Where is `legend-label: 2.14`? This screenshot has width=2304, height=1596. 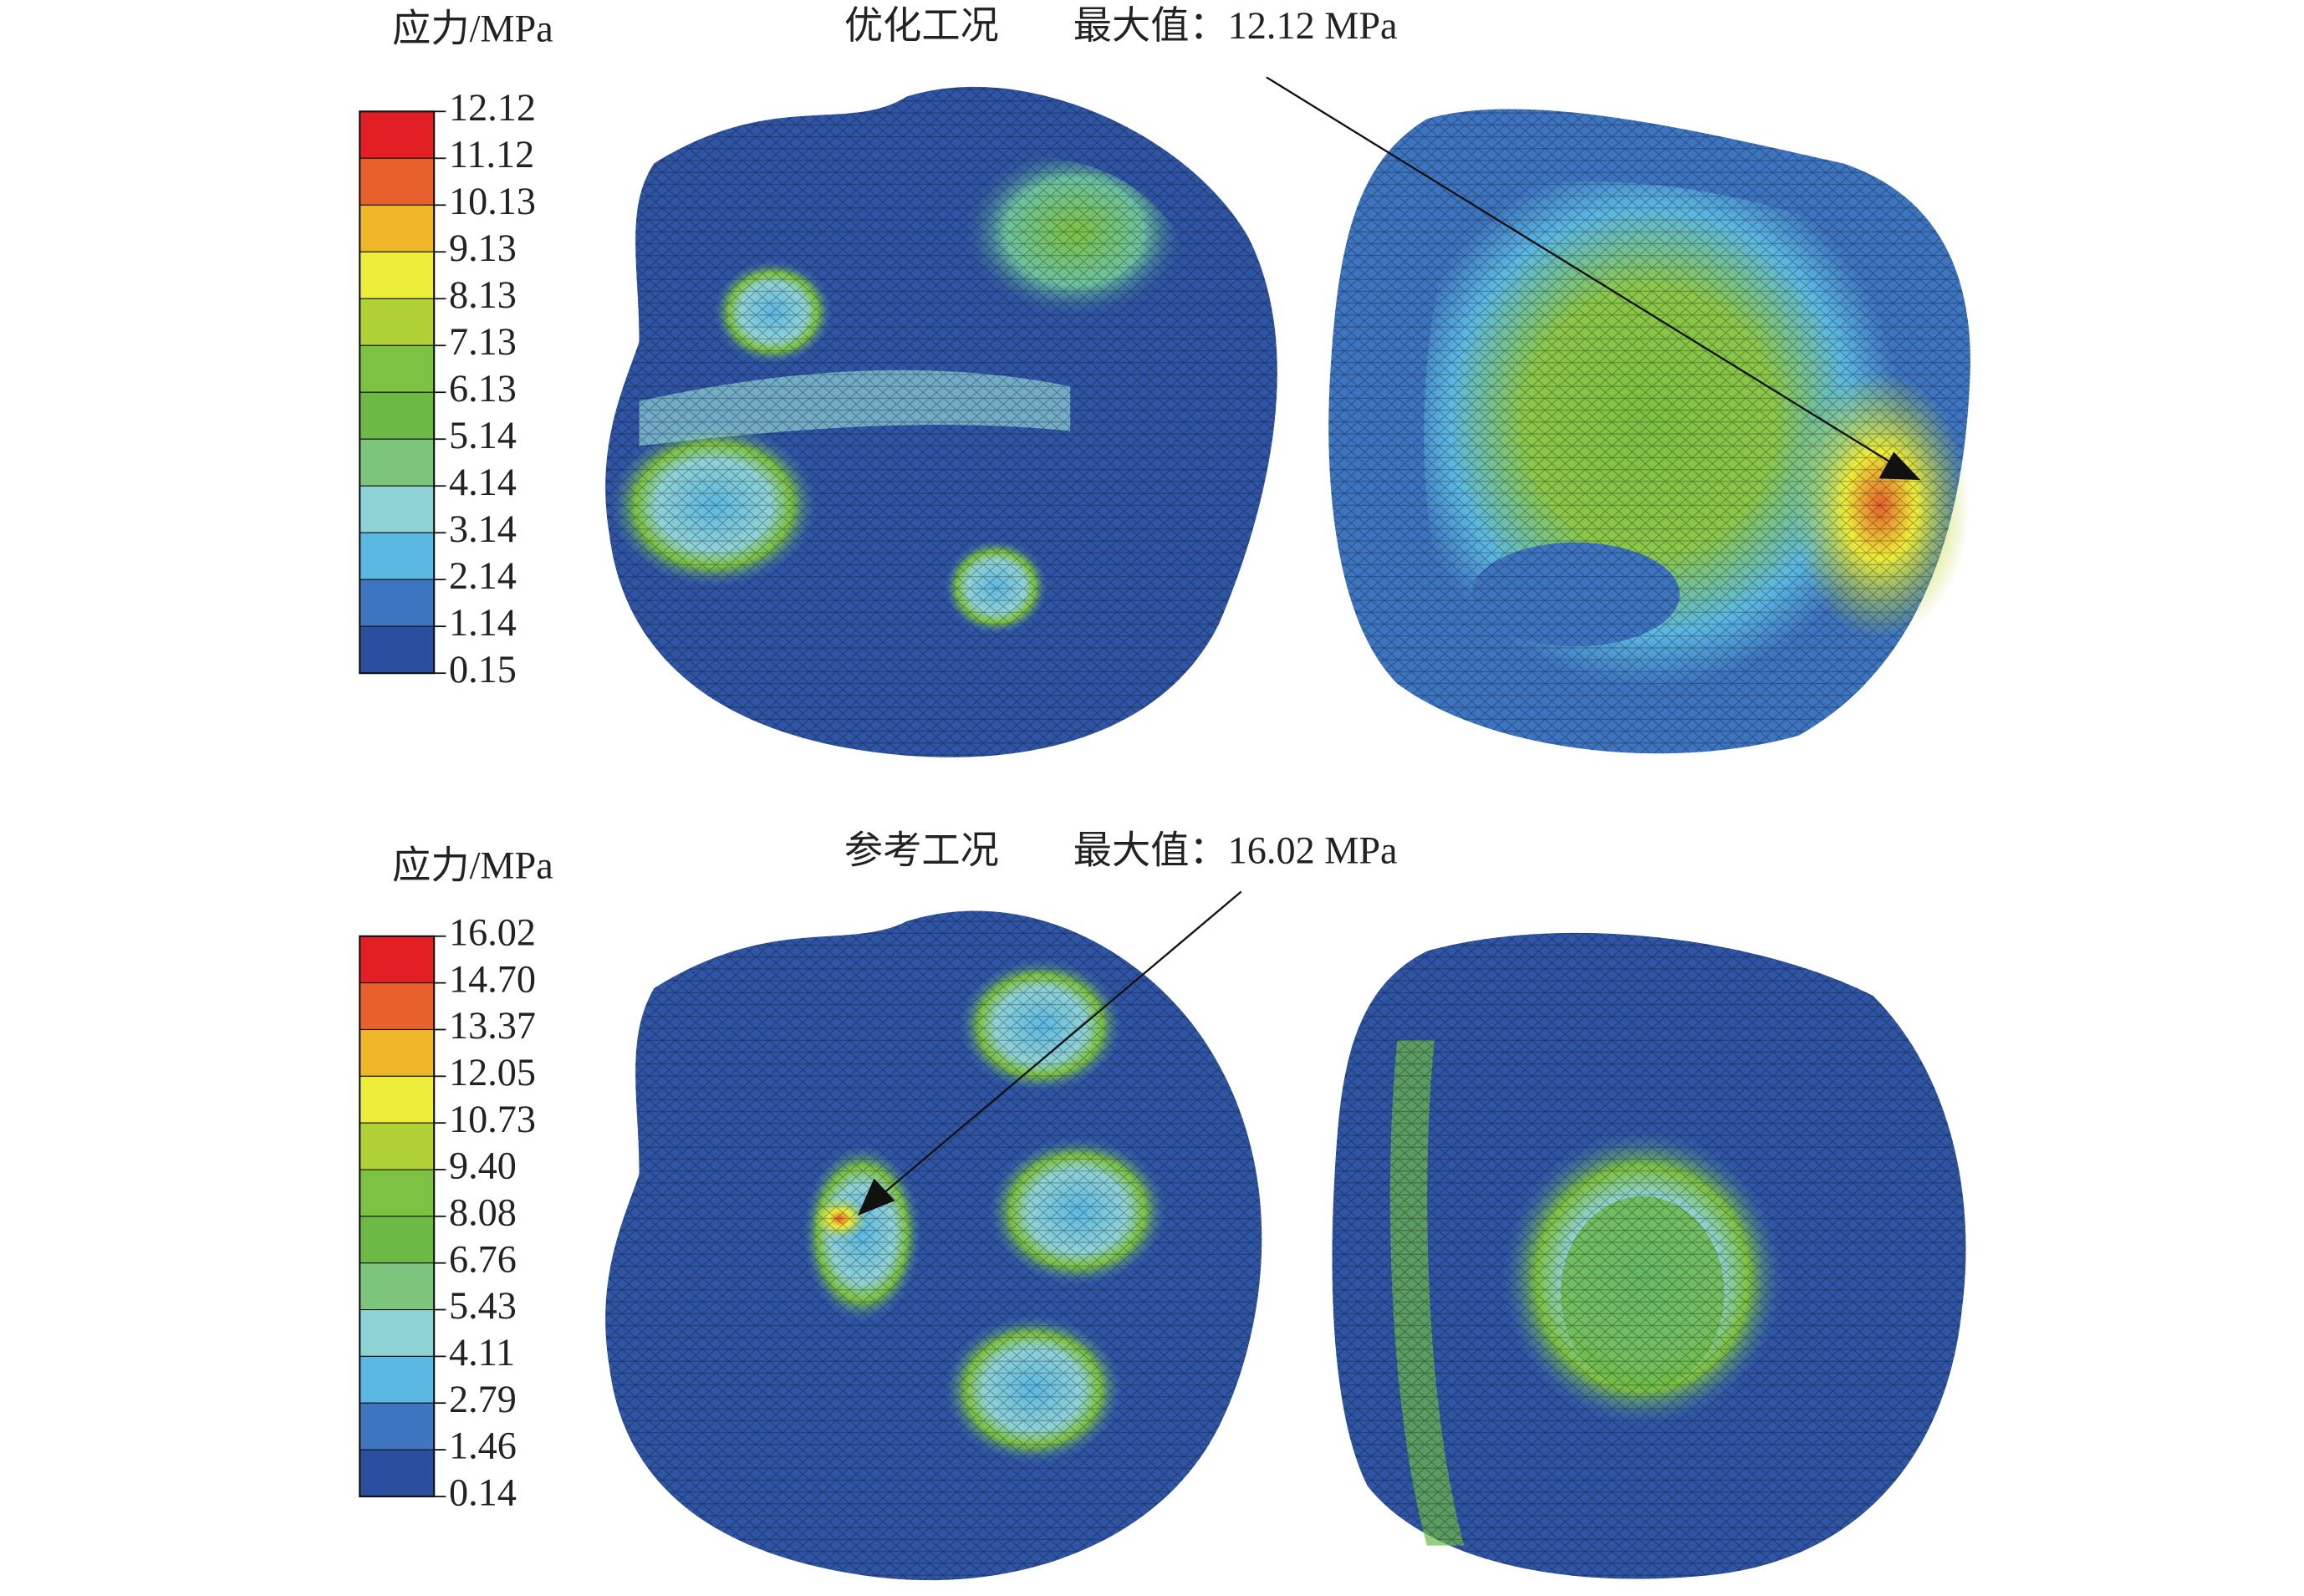
legend-label: 2.14 is located at coordinates (483, 575).